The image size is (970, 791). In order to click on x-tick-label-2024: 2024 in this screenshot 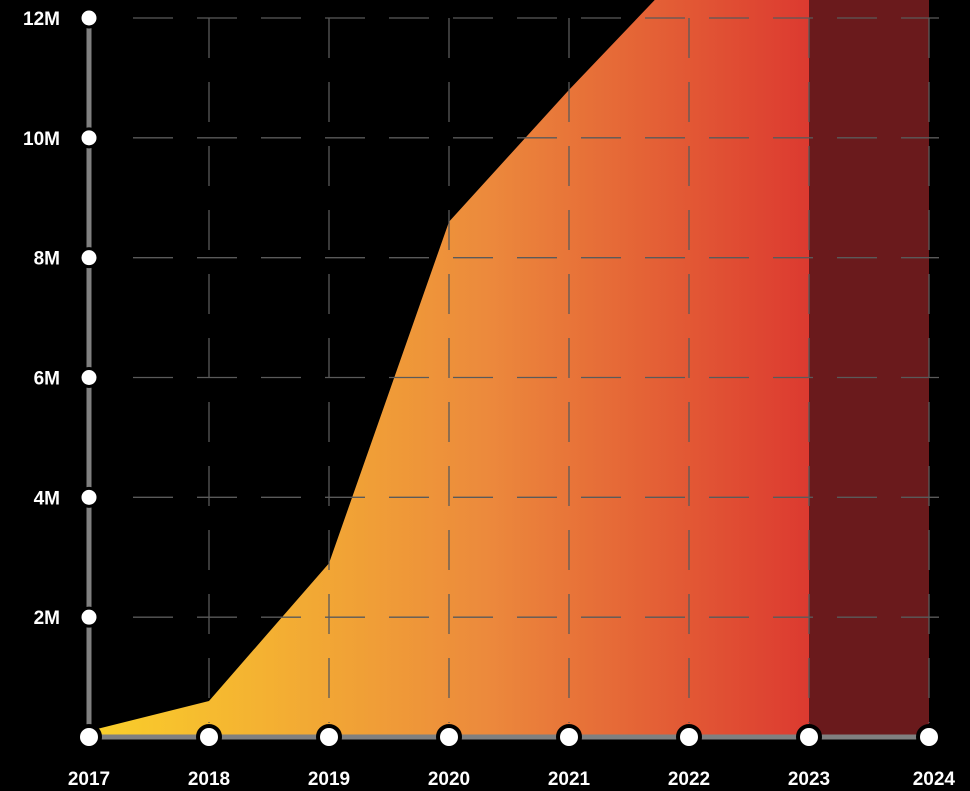, I will do `click(934, 779)`.